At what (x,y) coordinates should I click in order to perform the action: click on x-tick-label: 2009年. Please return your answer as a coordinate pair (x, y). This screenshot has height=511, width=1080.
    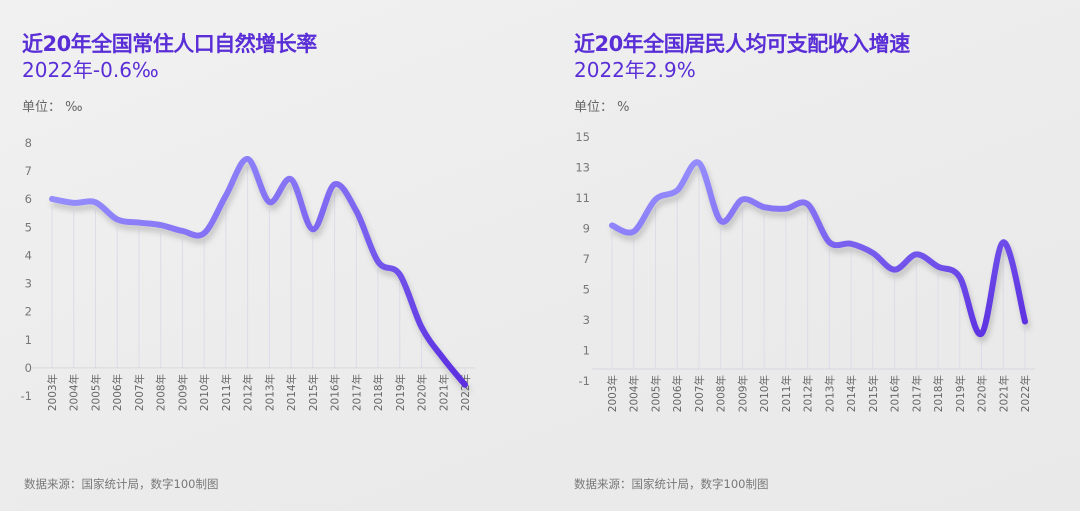
    Looking at the image, I should click on (182, 392).